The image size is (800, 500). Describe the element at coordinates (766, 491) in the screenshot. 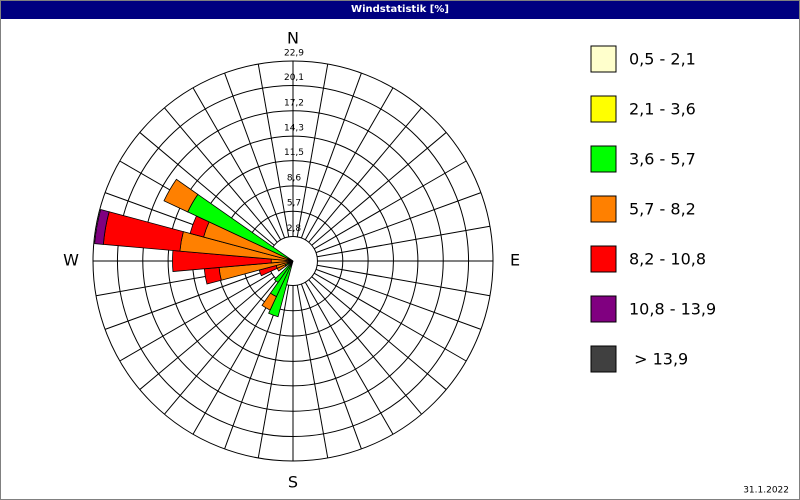

I see `date: 31.1.2022` at that location.